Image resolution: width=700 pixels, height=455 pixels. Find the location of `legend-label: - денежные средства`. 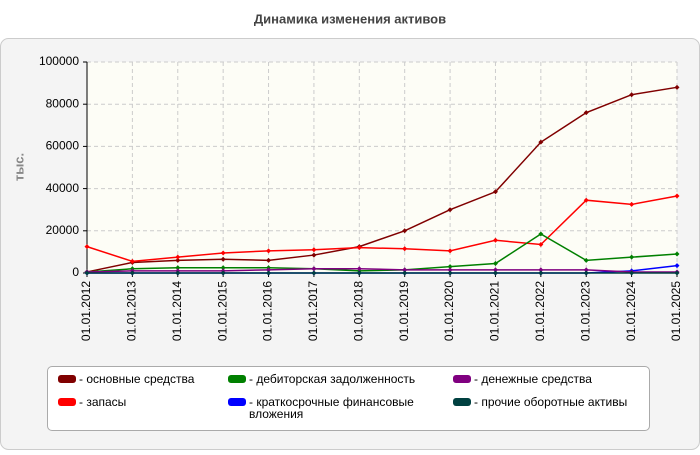

legend-label: - денежные средства is located at coordinates (533, 379).